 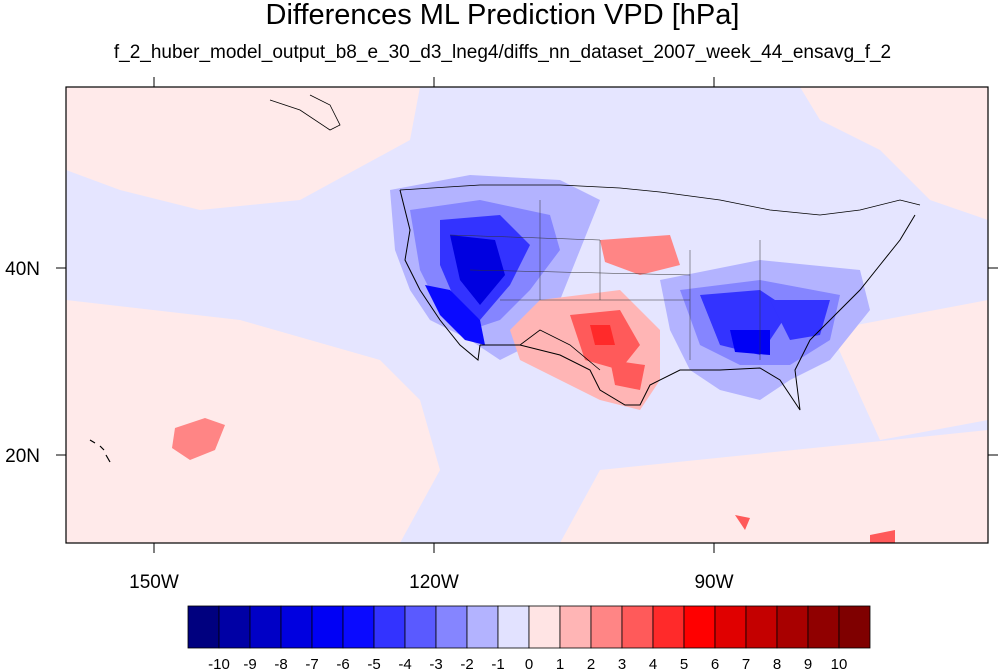 What do you see at coordinates (909, 370) in the screenshot?
I see `positive-region-atlantic` at bounding box center [909, 370].